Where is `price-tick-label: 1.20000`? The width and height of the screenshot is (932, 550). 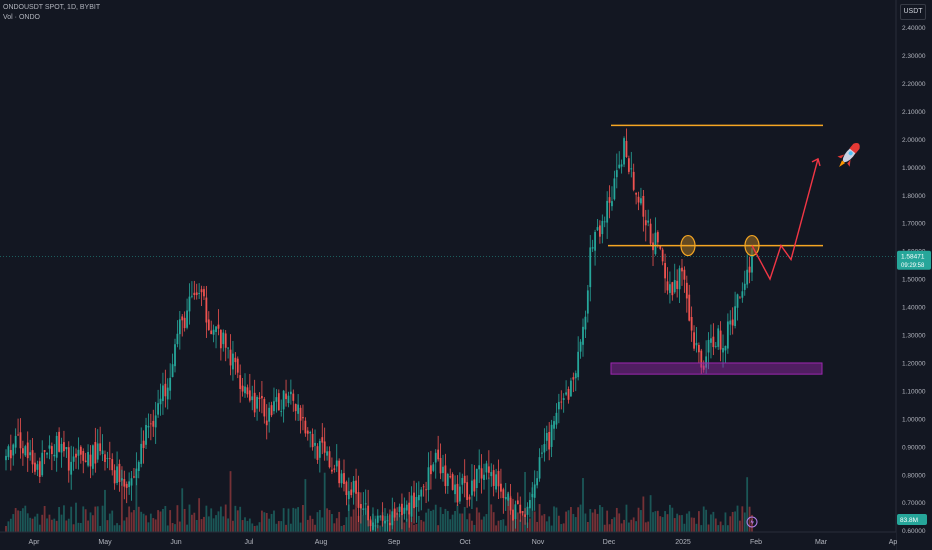 price-tick-label: 1.20000 is located at coordinates (914, 363).